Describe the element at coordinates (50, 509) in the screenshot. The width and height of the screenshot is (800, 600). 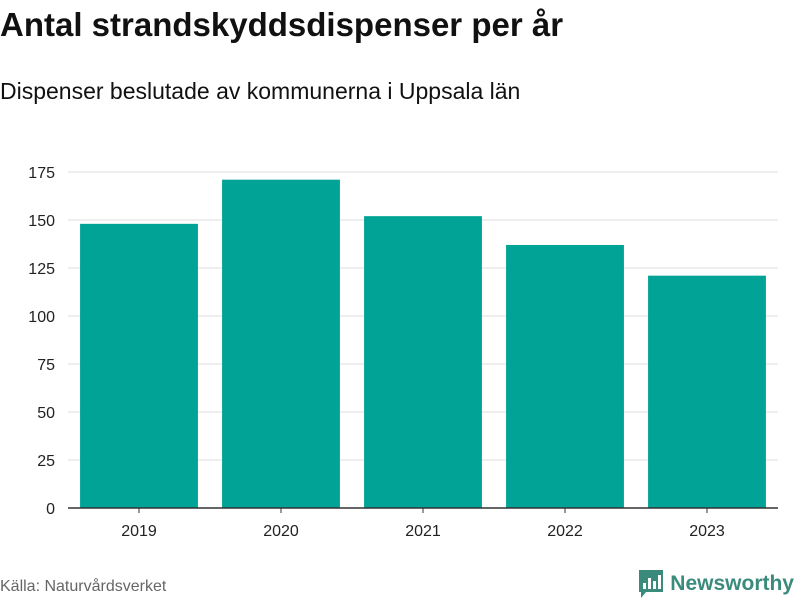
I see `y-tick-label: 0` at that location.